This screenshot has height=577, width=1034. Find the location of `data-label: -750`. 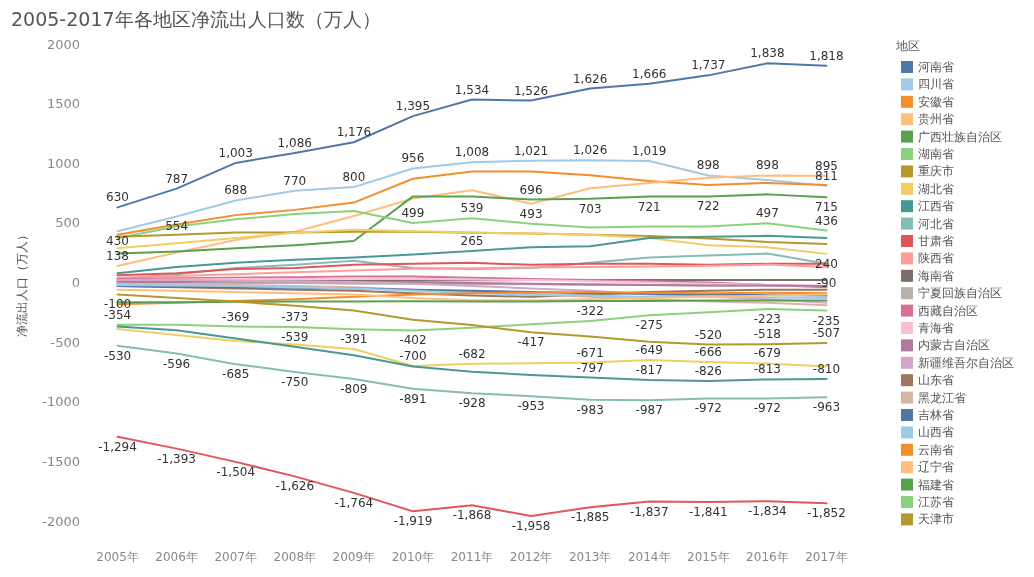

data-label: -750 is located at coordinates (295, 381).